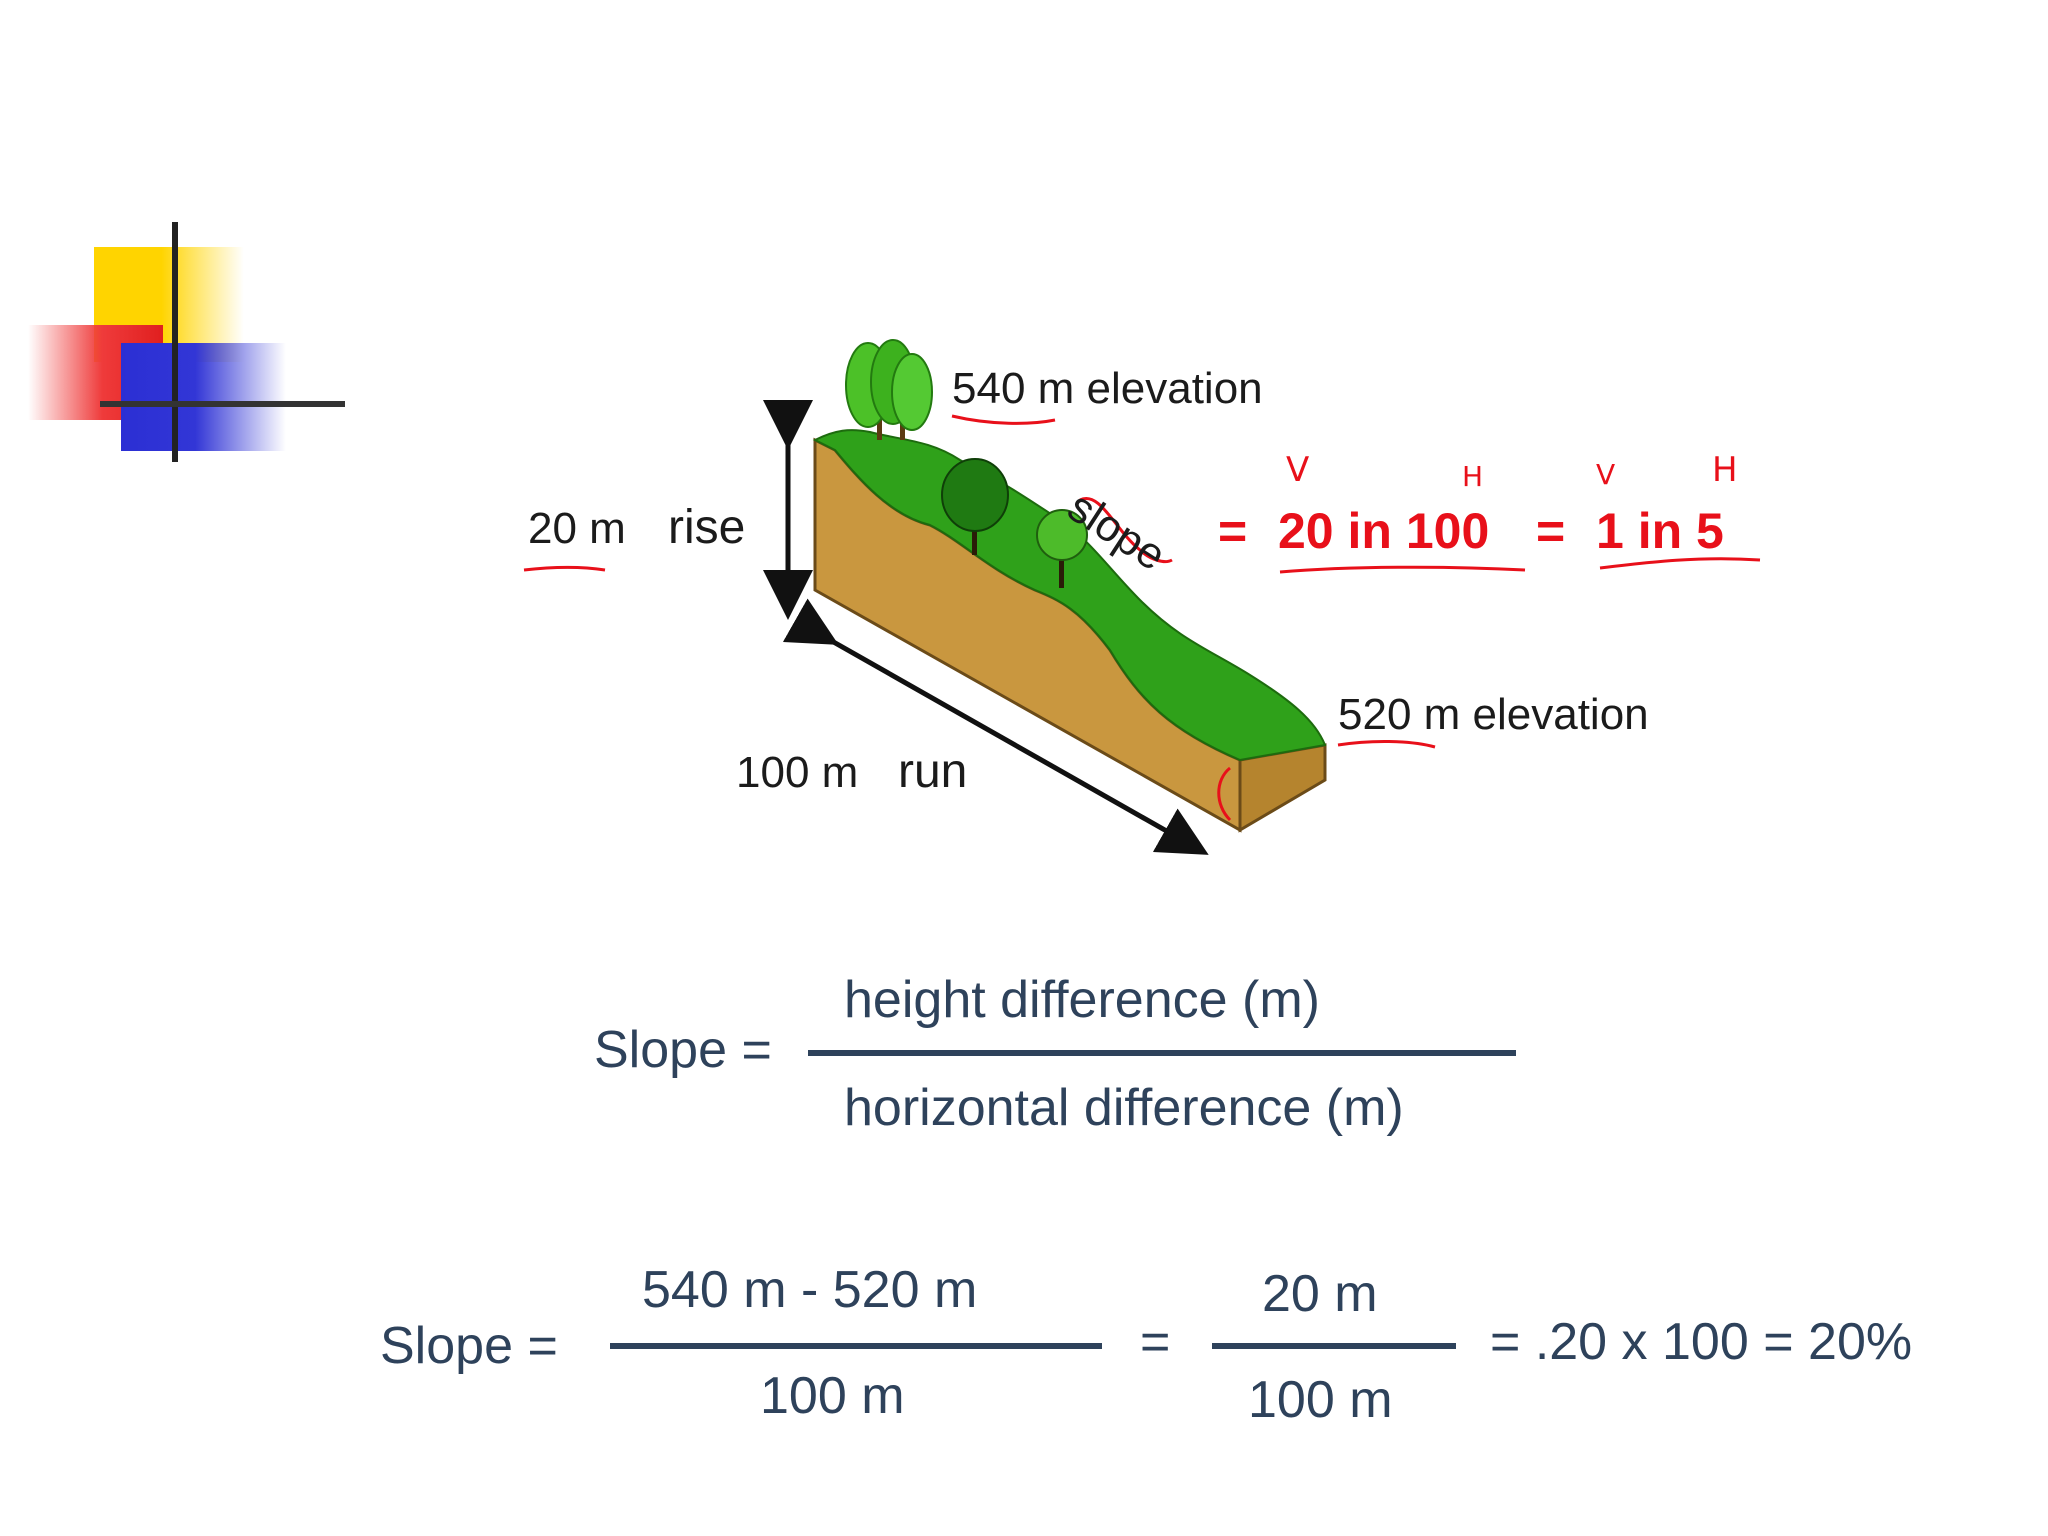  Describe the element at coordinates (564, 568) in the screenshot. I see `underline-20m` at that location.